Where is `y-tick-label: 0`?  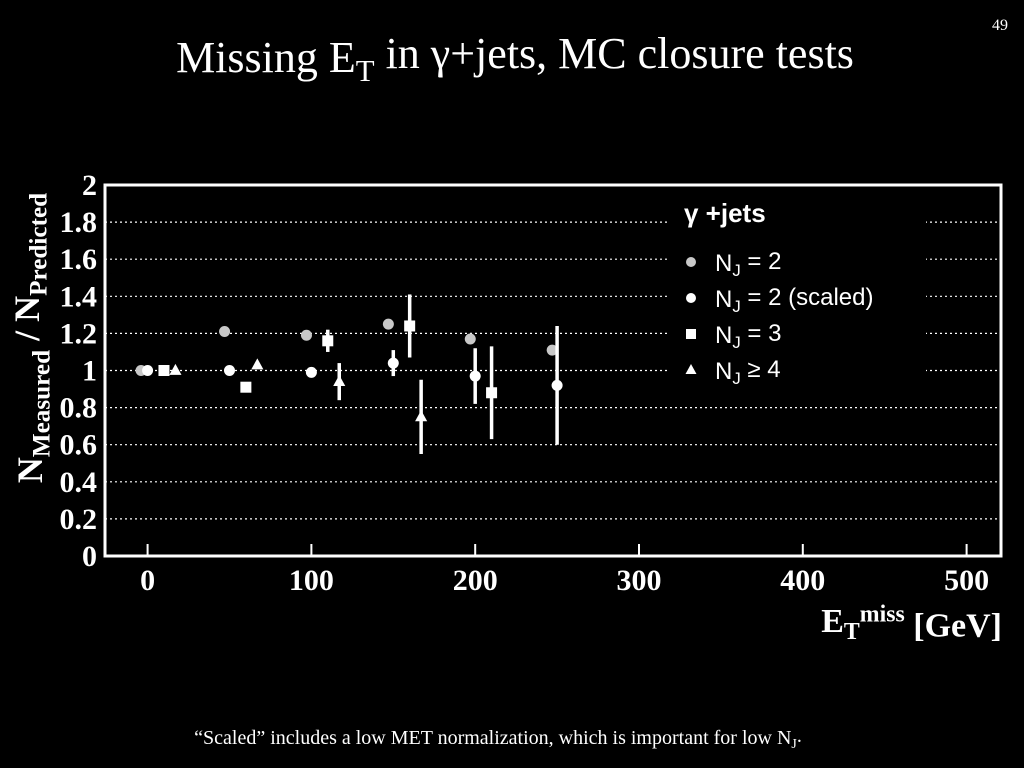
y-tick-label: 0 is located at coordinates (89, 556).